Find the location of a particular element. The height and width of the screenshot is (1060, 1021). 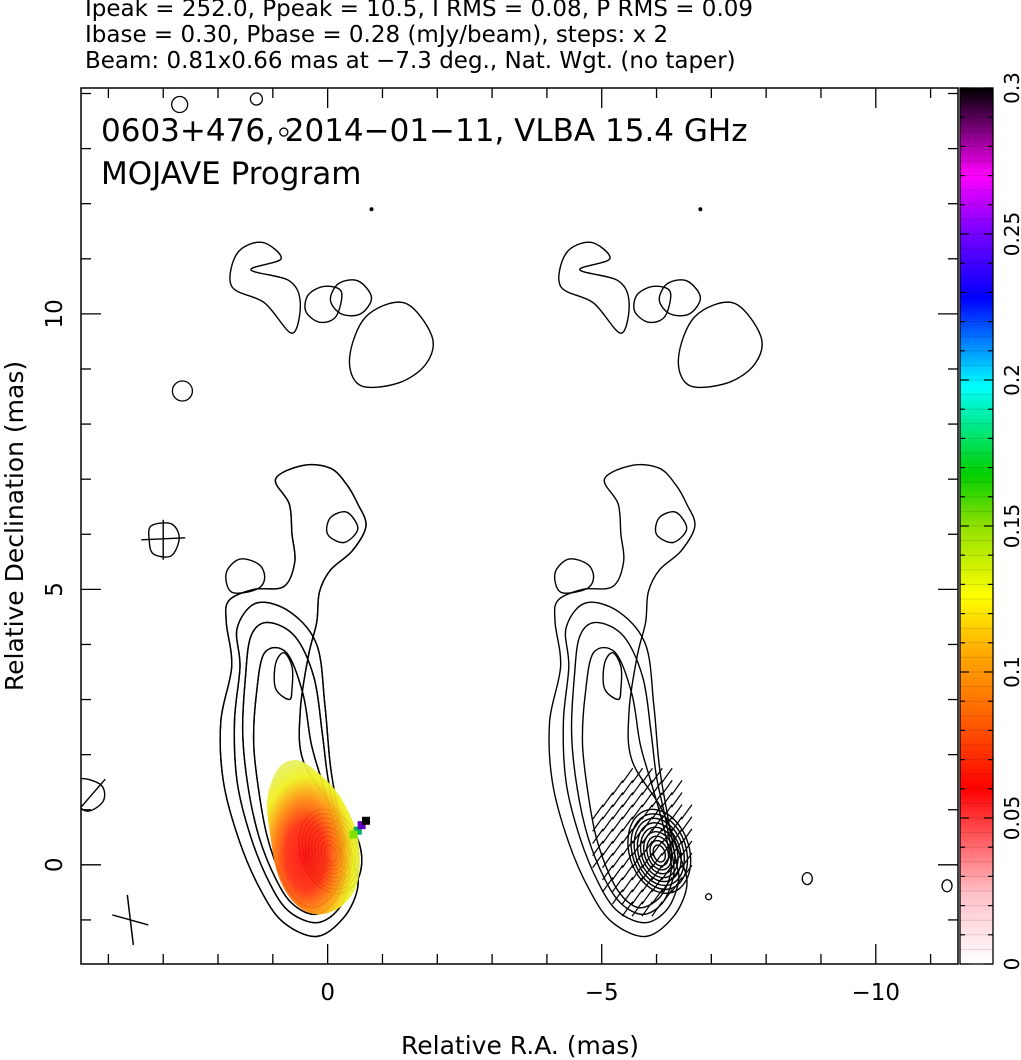

colorbar-tick-label: 0.15 is located at coordinates (1010, 526).